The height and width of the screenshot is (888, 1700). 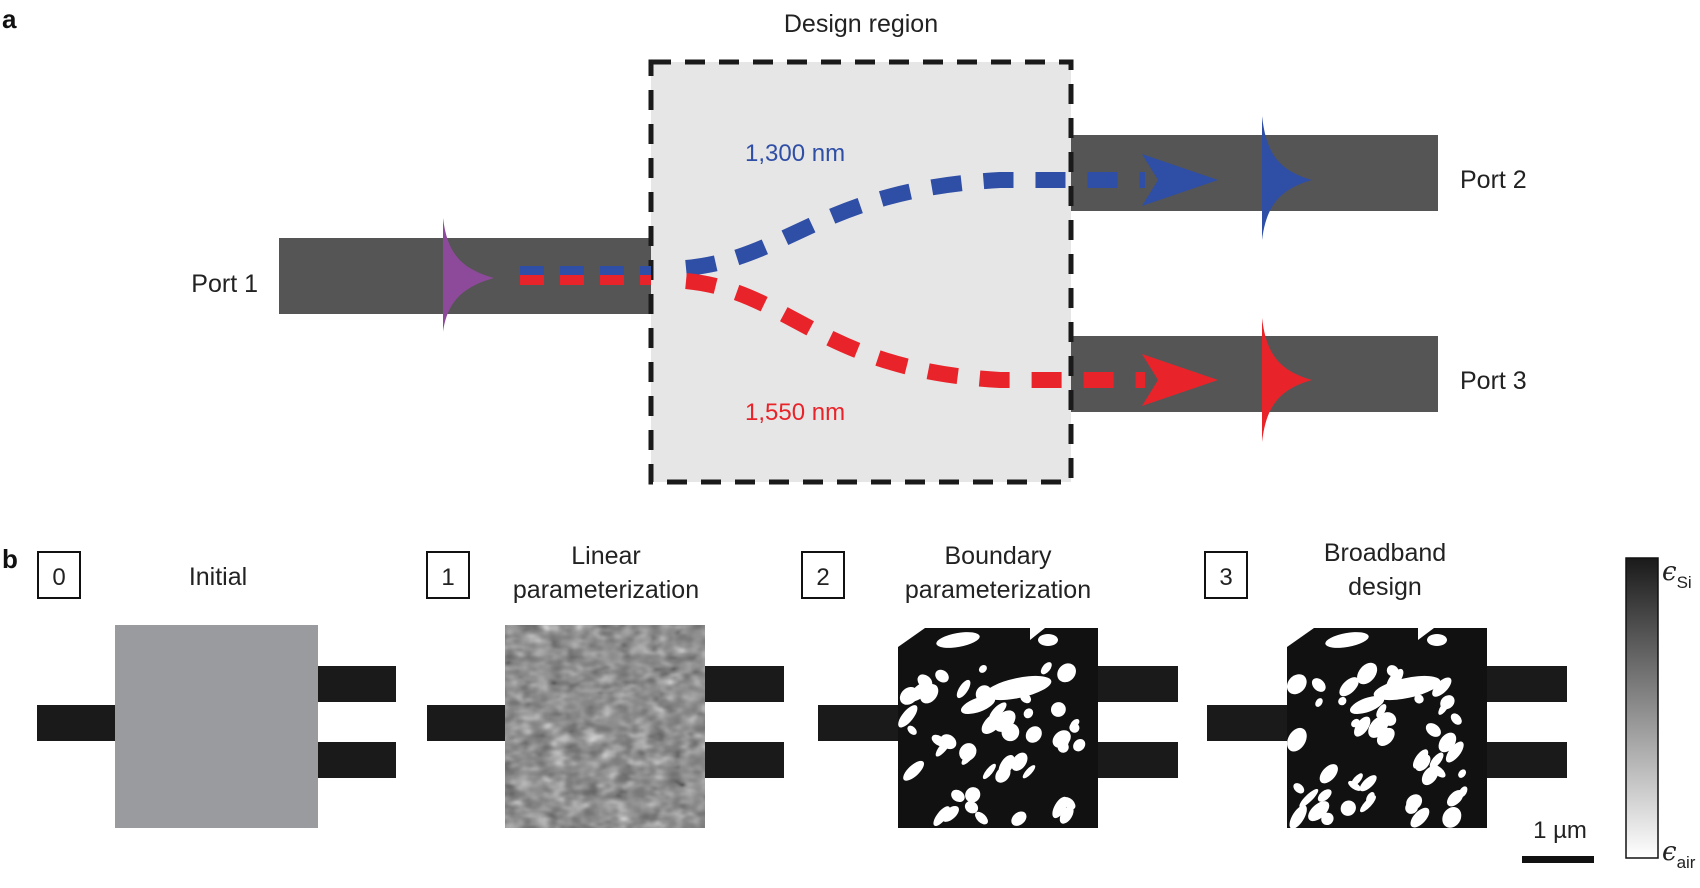 I want to click on port2-waveguide, so click(x=1254, y=173).